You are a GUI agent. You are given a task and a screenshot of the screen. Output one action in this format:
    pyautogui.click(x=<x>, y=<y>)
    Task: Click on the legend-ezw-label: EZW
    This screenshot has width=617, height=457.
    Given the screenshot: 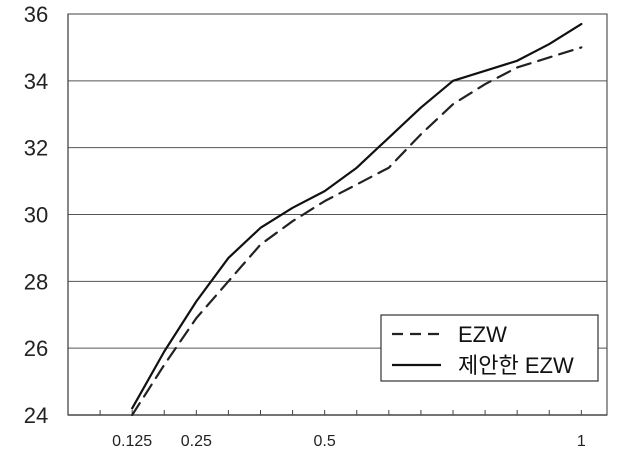 What is the action you would take?
    pyautogui.click(x=482, y=334)
    